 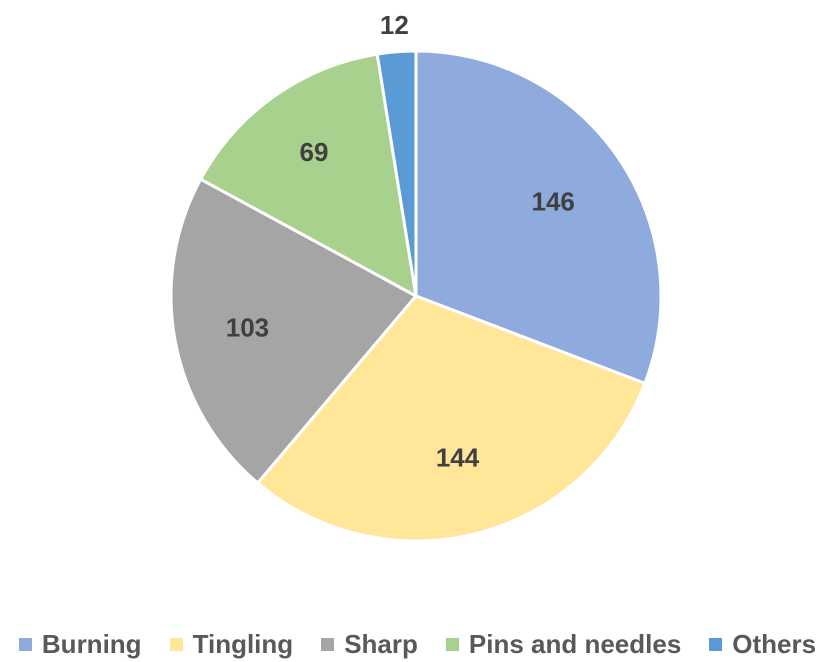 What do you see at coordinates (243, 643) in the screenshot?
I see `legend-label: Tingling` at bounding box center [243, 643].